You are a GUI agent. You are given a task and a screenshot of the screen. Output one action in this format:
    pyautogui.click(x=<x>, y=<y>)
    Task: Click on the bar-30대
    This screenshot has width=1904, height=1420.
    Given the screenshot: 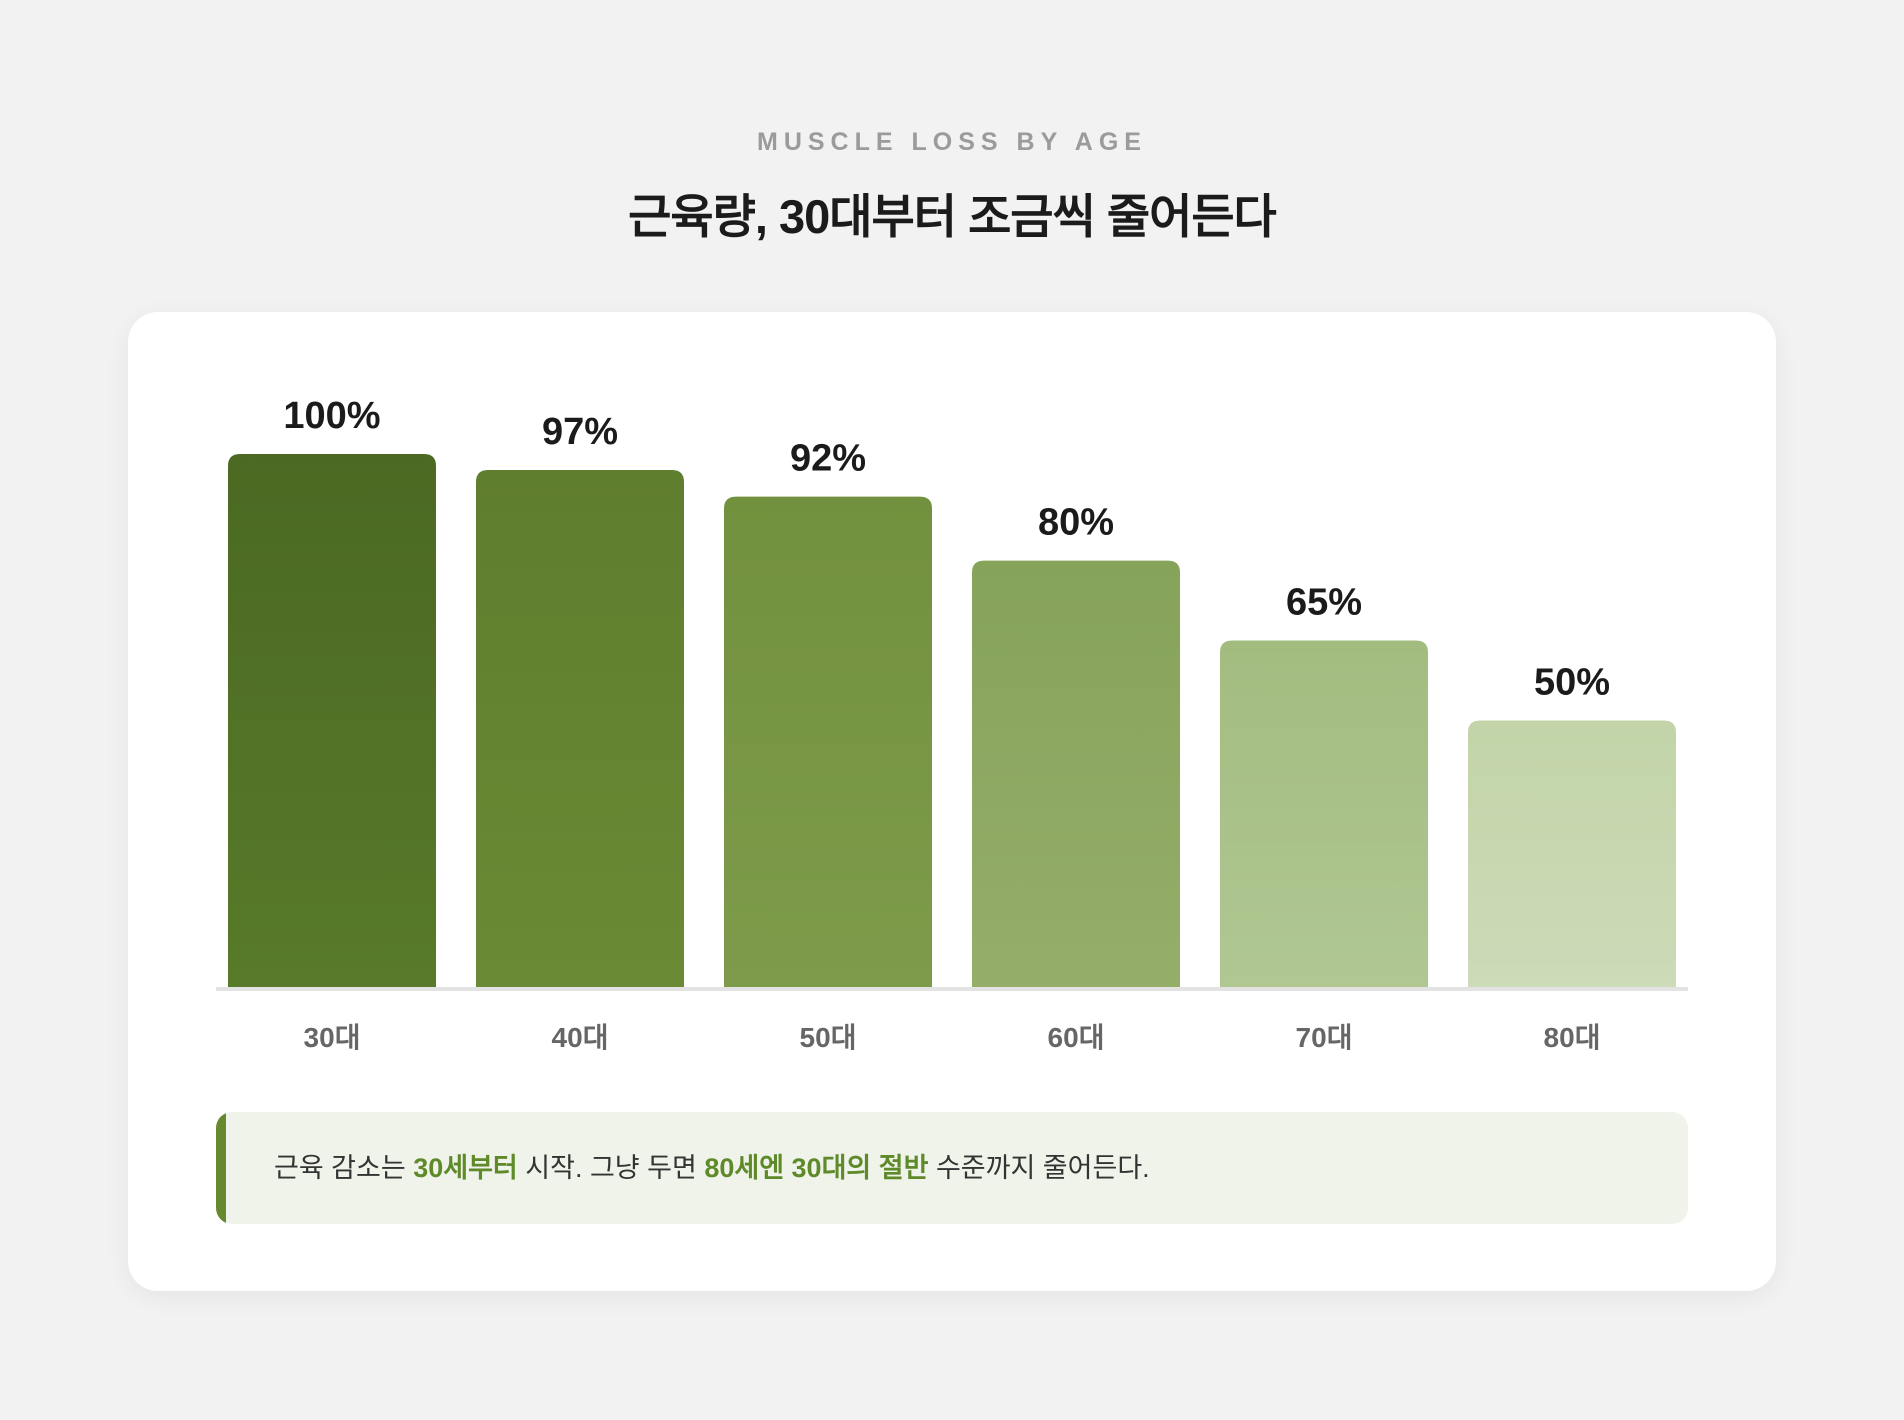 What is the action you would take?
    pyautogui.click(x=332, y=720)
    